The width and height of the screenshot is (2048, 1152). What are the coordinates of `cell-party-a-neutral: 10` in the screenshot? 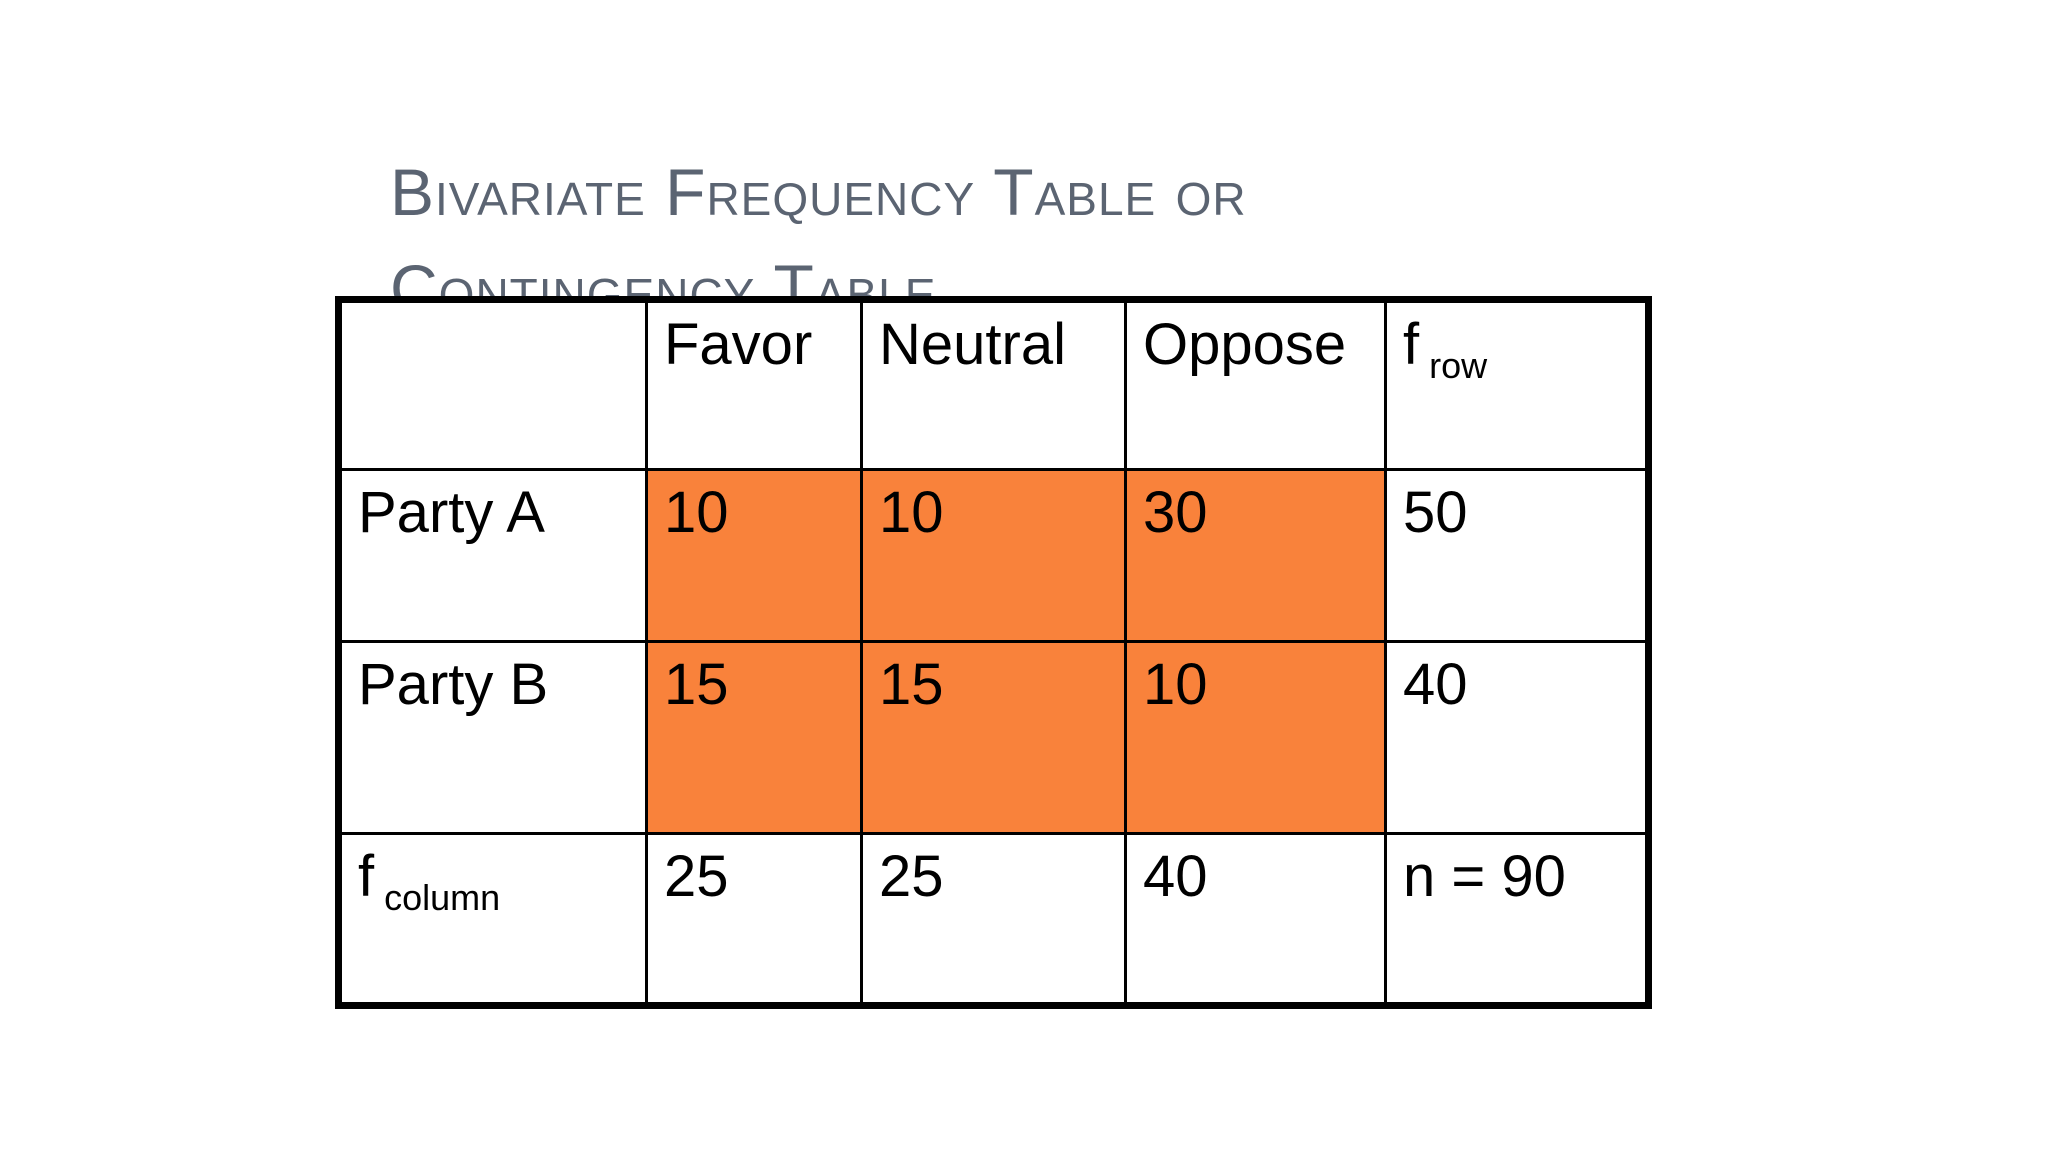 It's located at (993, 555).